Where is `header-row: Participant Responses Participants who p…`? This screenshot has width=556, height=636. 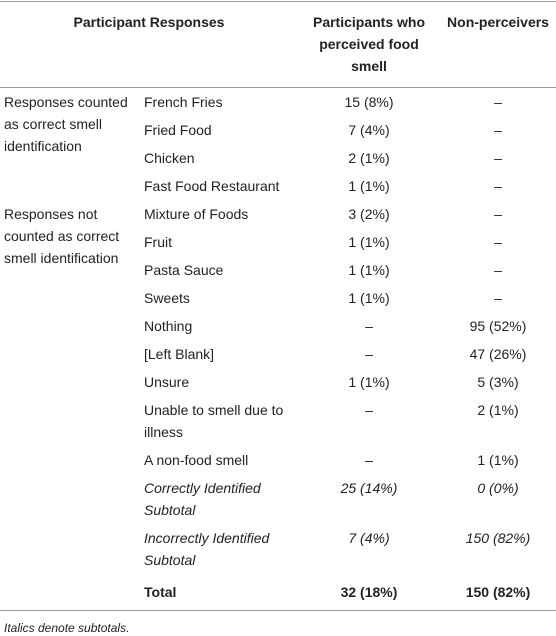 header-row: Participant Responses Participants who p… is located at coordinates (278, 44).